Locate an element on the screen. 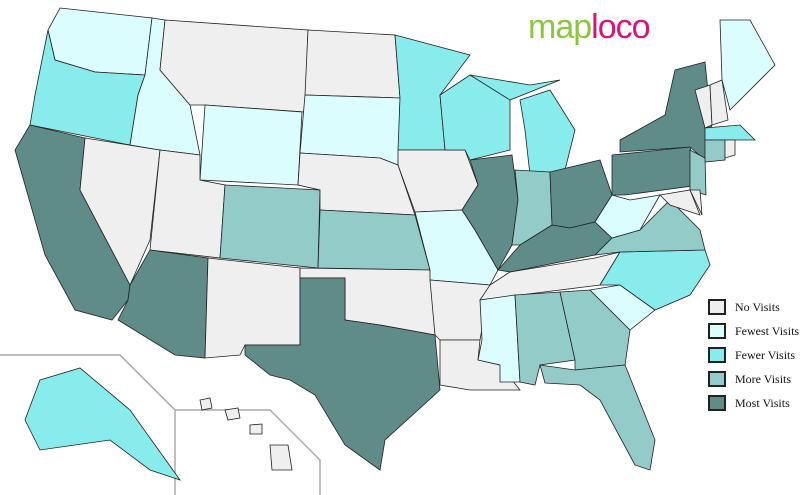 This screenshot has height=495, width=800. state-ri is located at coordinates (730, 149).